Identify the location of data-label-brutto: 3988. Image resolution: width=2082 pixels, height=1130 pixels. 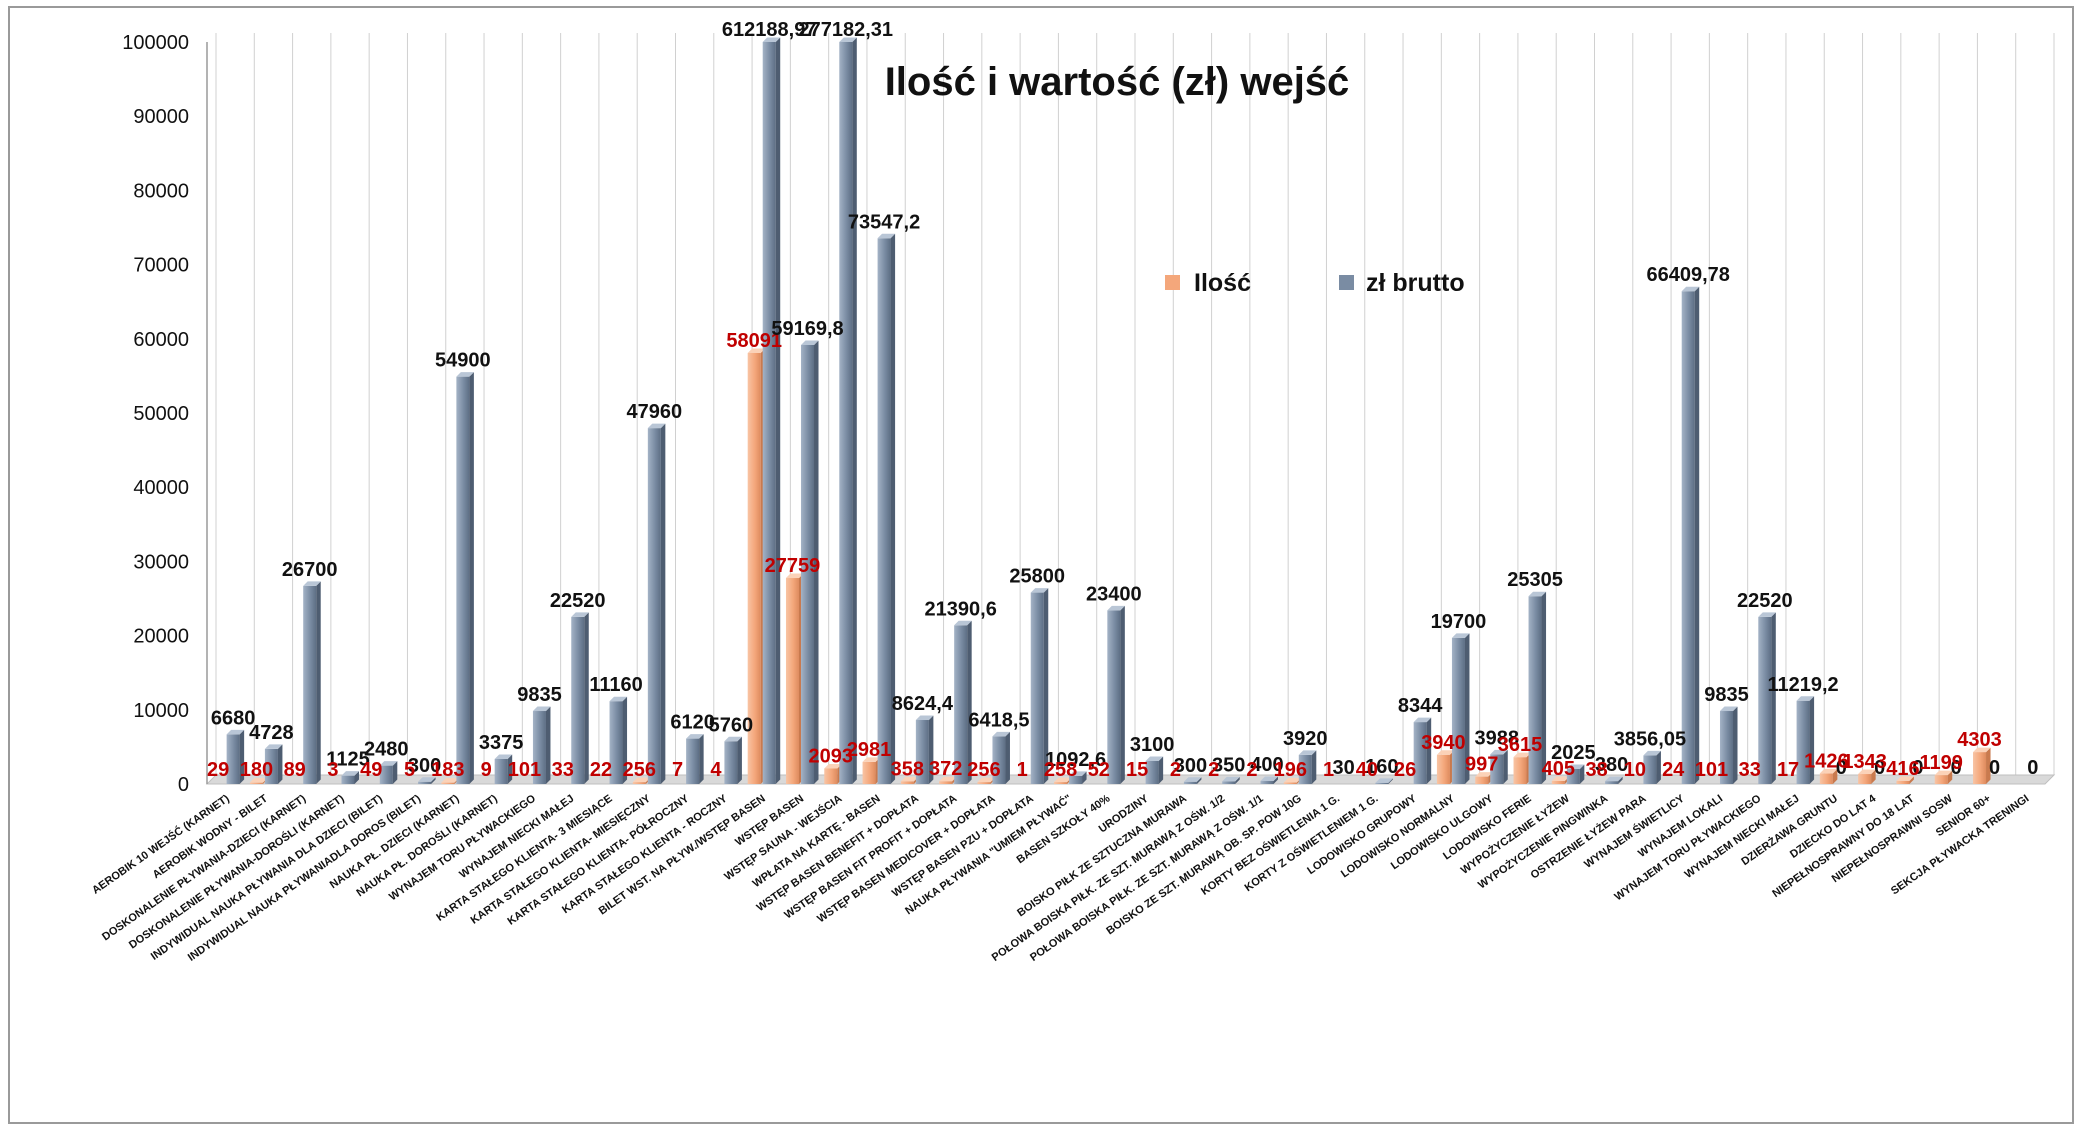
(1496, 738).